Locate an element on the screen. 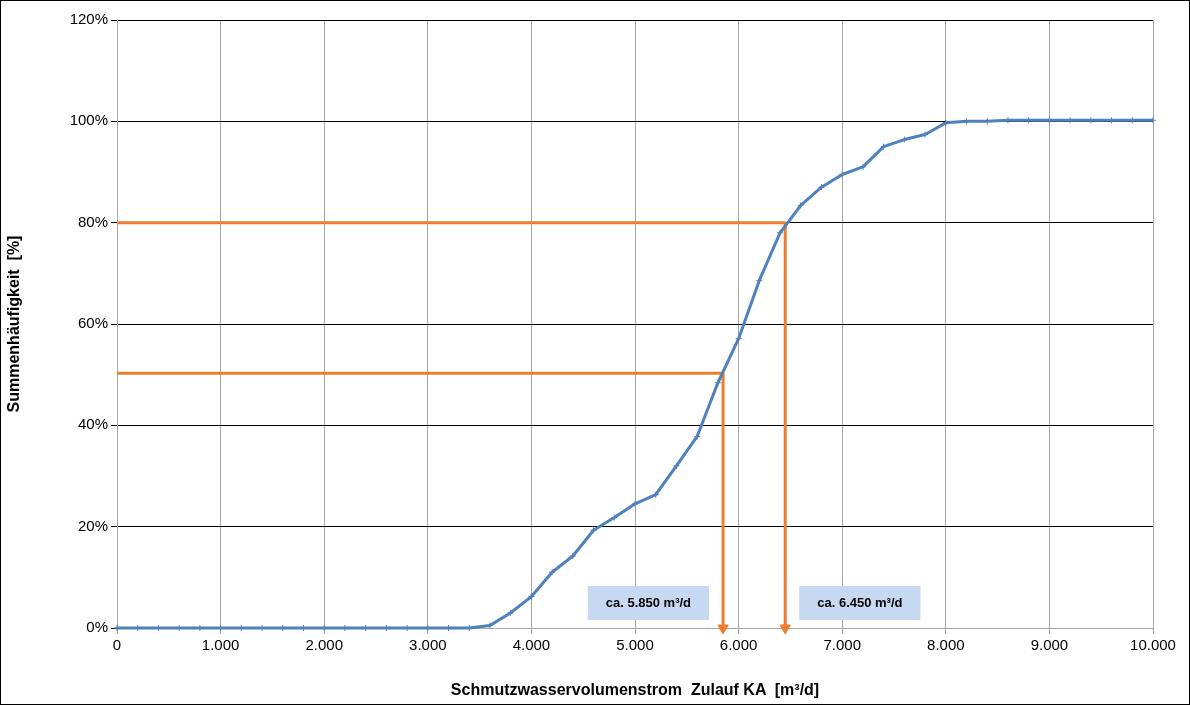 The width and height of the screenshot is (1190, 705). x-axis-title: Schmutzwasservolumenstrom Zulauf KA [m³/d] is located at coordinates (635, 689).